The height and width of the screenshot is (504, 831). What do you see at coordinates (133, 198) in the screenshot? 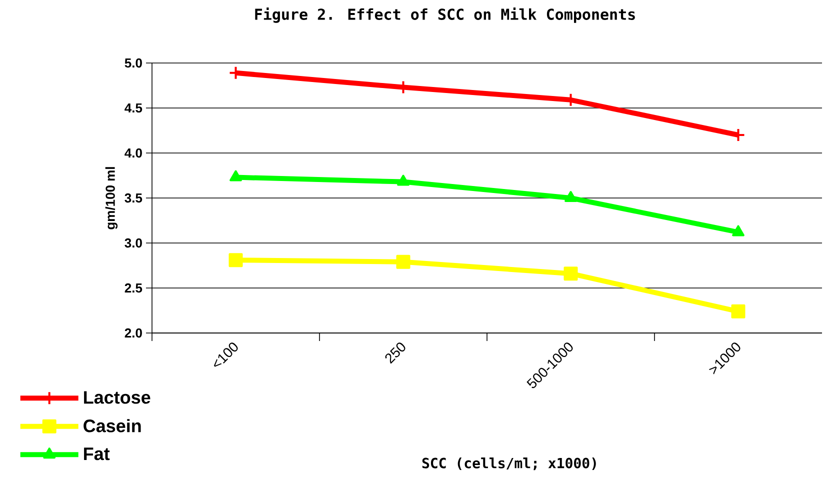
I see `y-tick-label: 3.5` at bounding box center [133, 198].